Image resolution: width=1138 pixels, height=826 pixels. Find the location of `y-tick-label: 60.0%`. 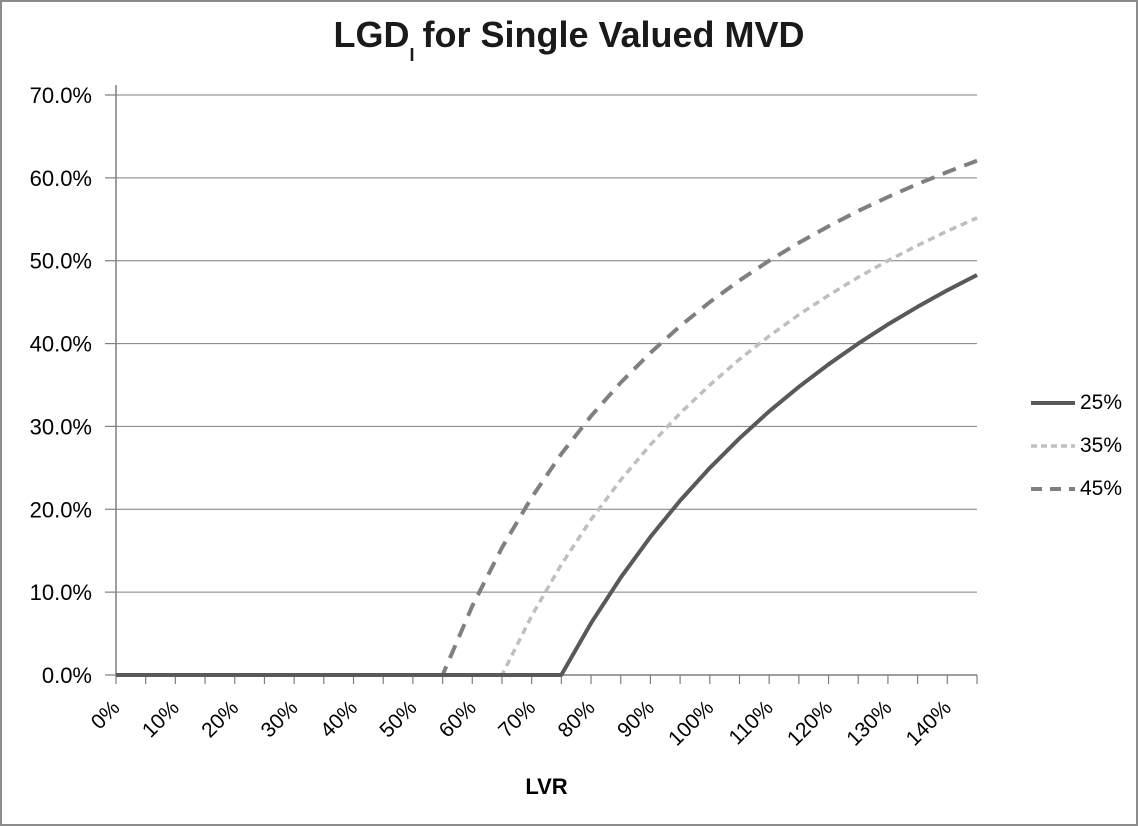

y-tick-label: 60.0% is located at coordinates (61, 178).